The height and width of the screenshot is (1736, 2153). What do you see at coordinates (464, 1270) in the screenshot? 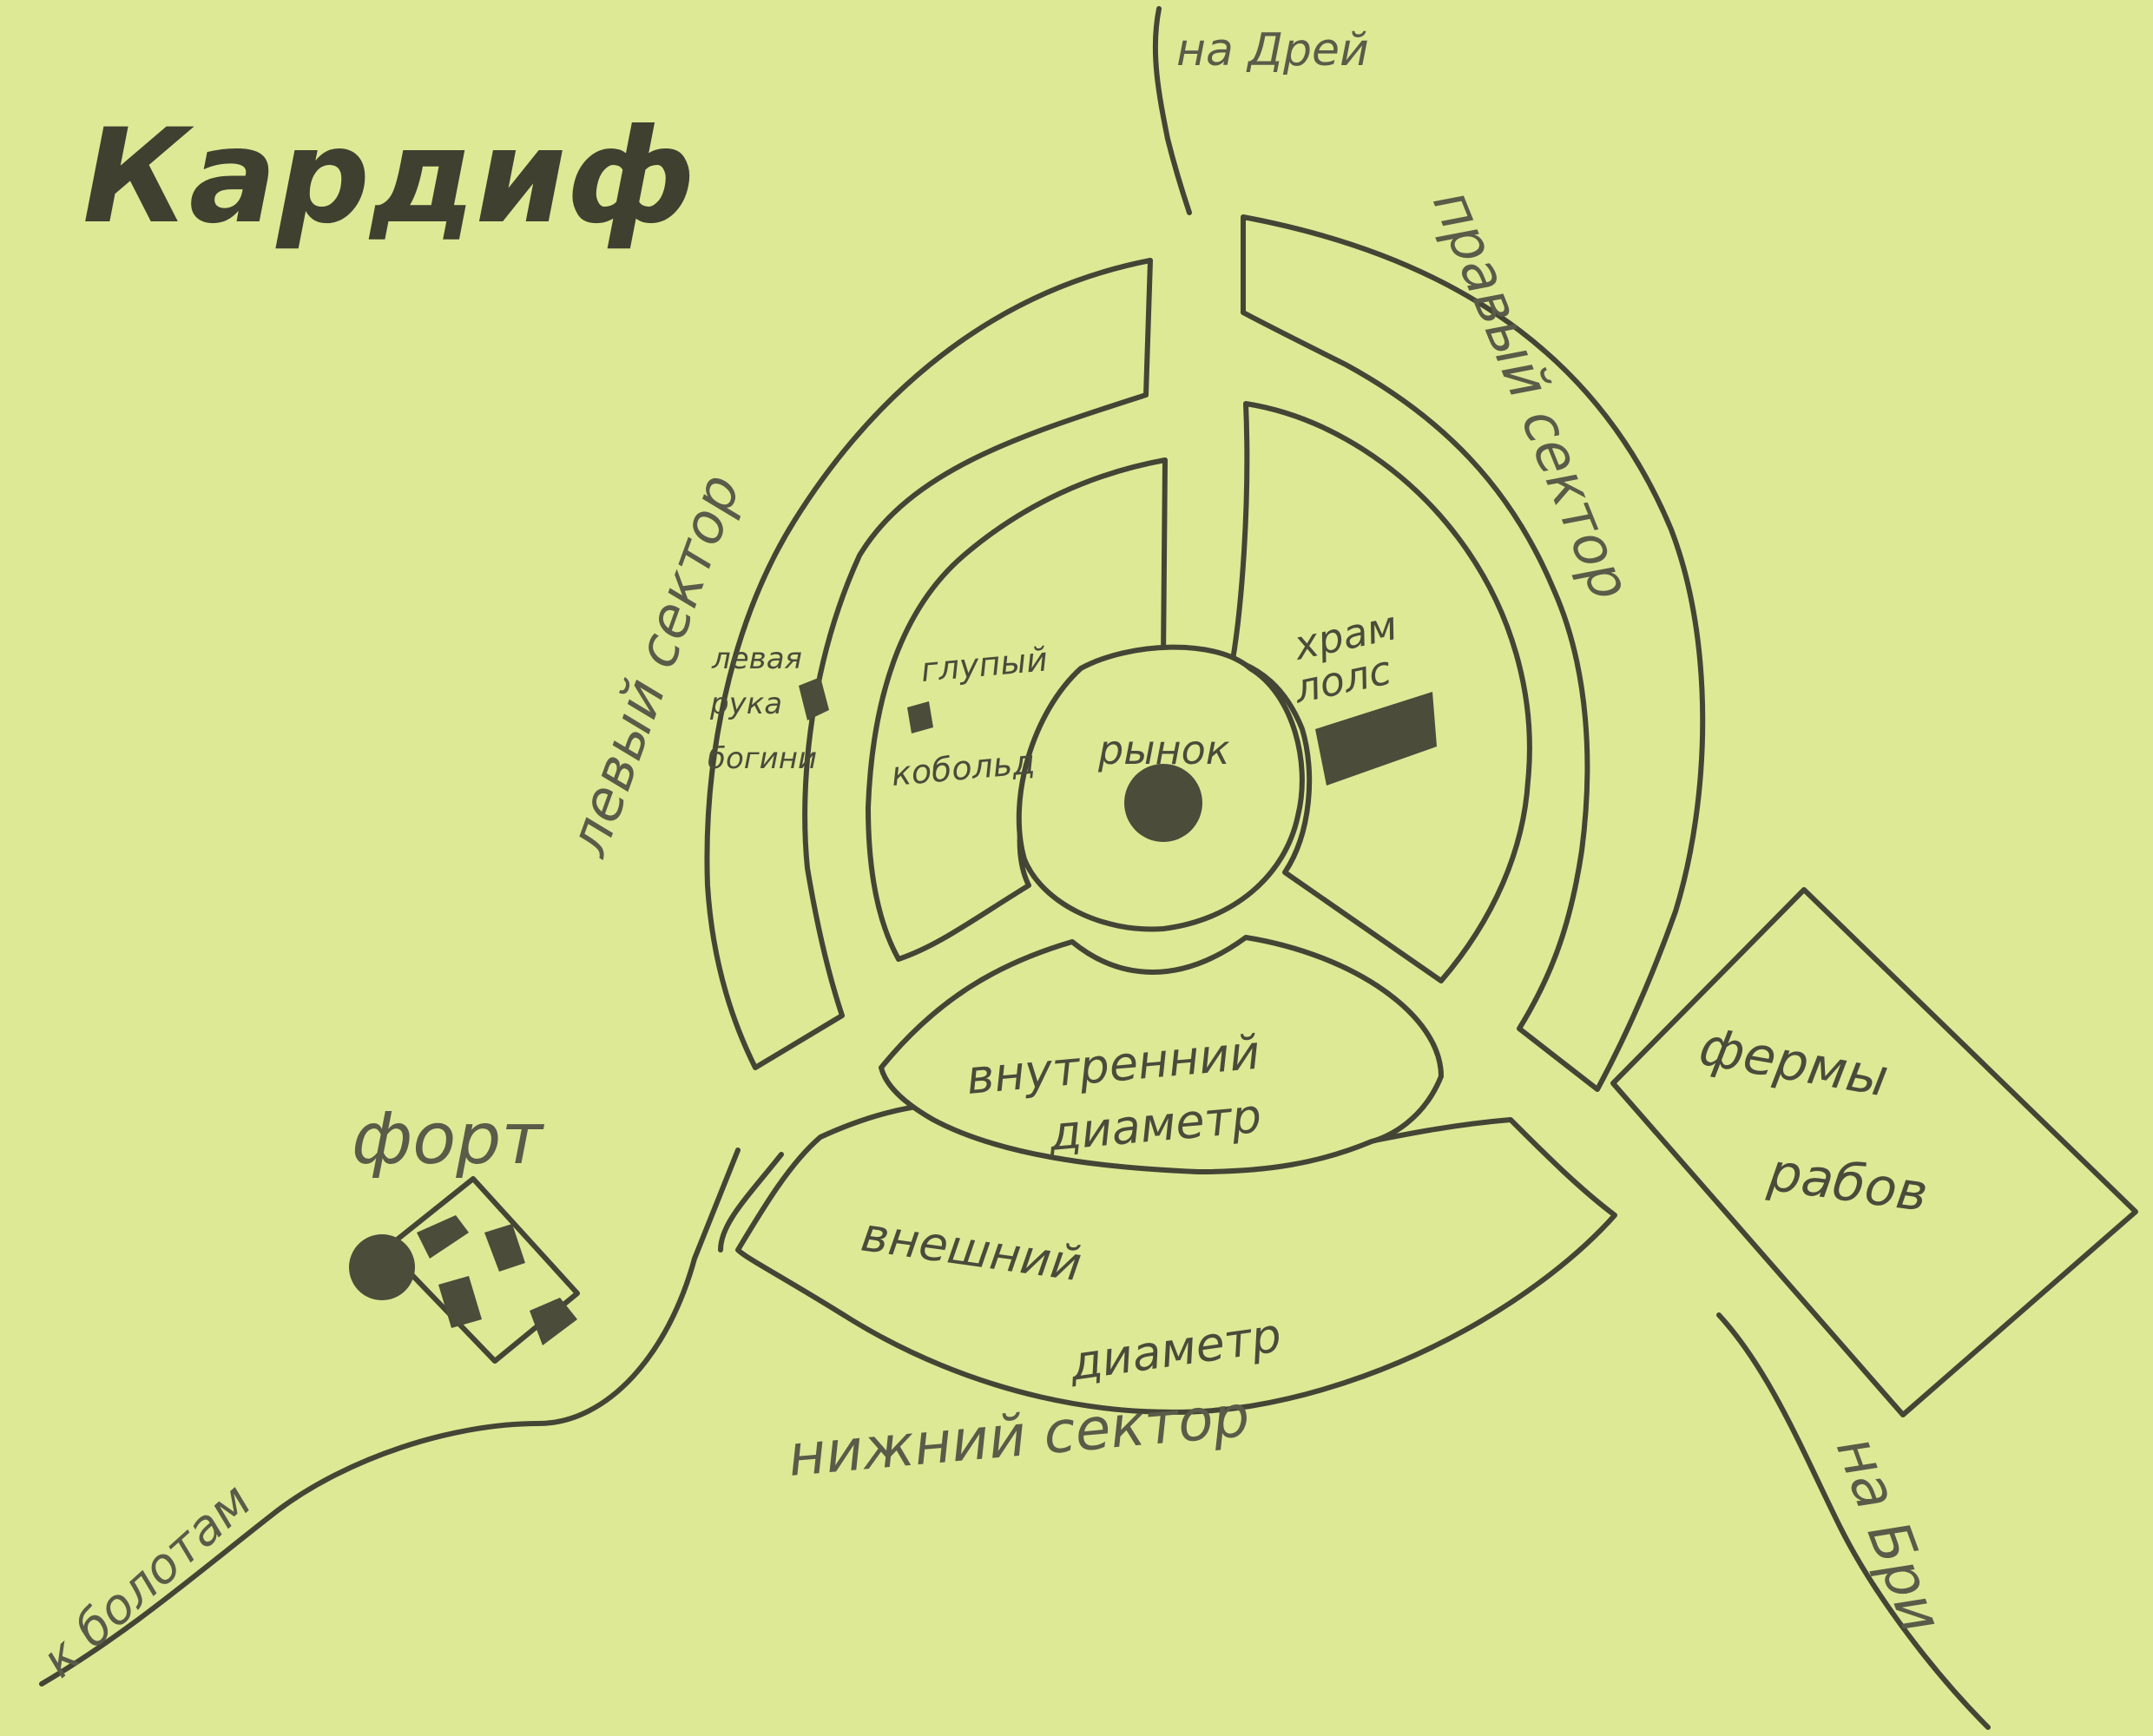
I see `fort` at bounding box center [464, 1270].